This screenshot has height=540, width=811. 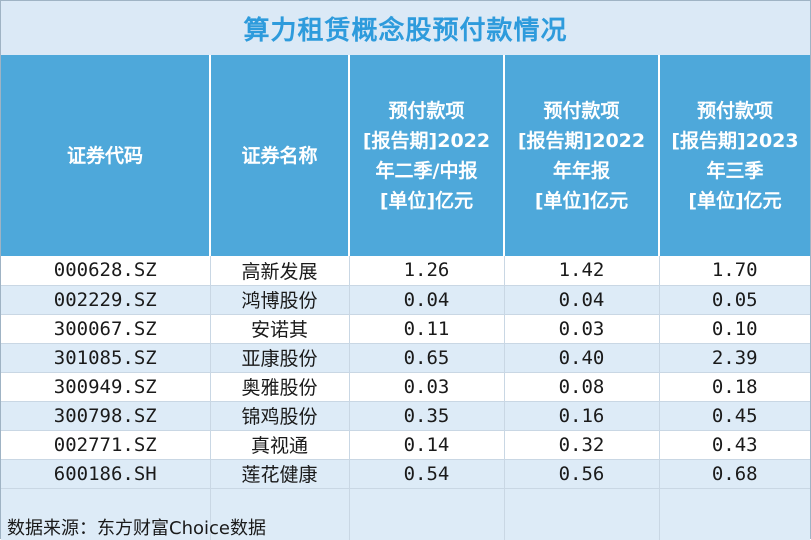 What do you see at coordinates (582, 300) in the screenshot?
I see `prepay-2022-annual-value: 0.04` at bounding box center [582, 300].